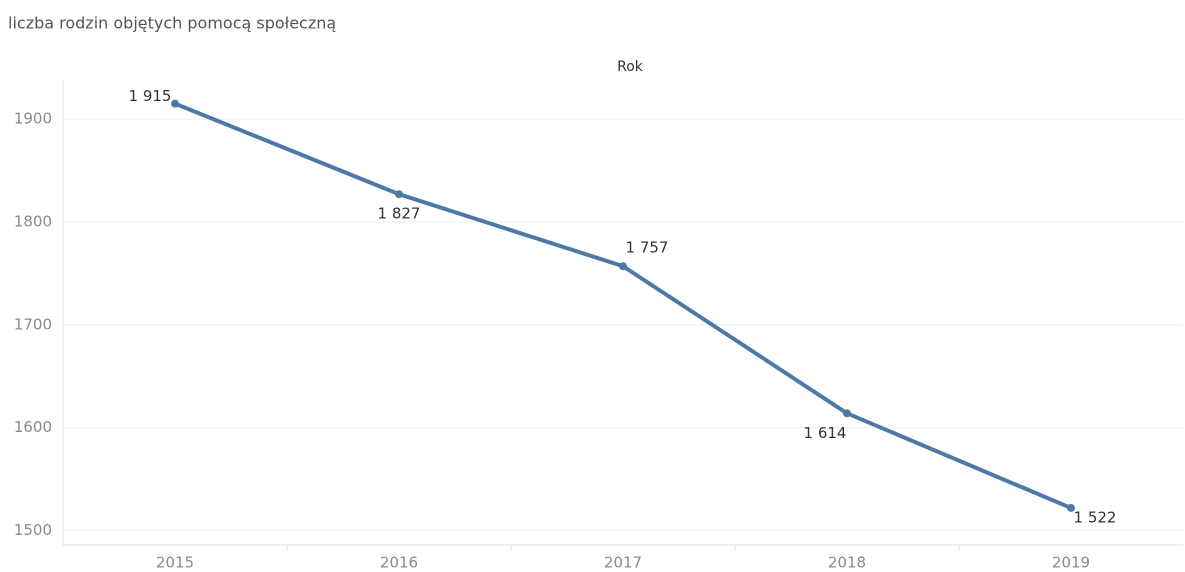  I want to click on value-label: 1 614, so click(825, 433).